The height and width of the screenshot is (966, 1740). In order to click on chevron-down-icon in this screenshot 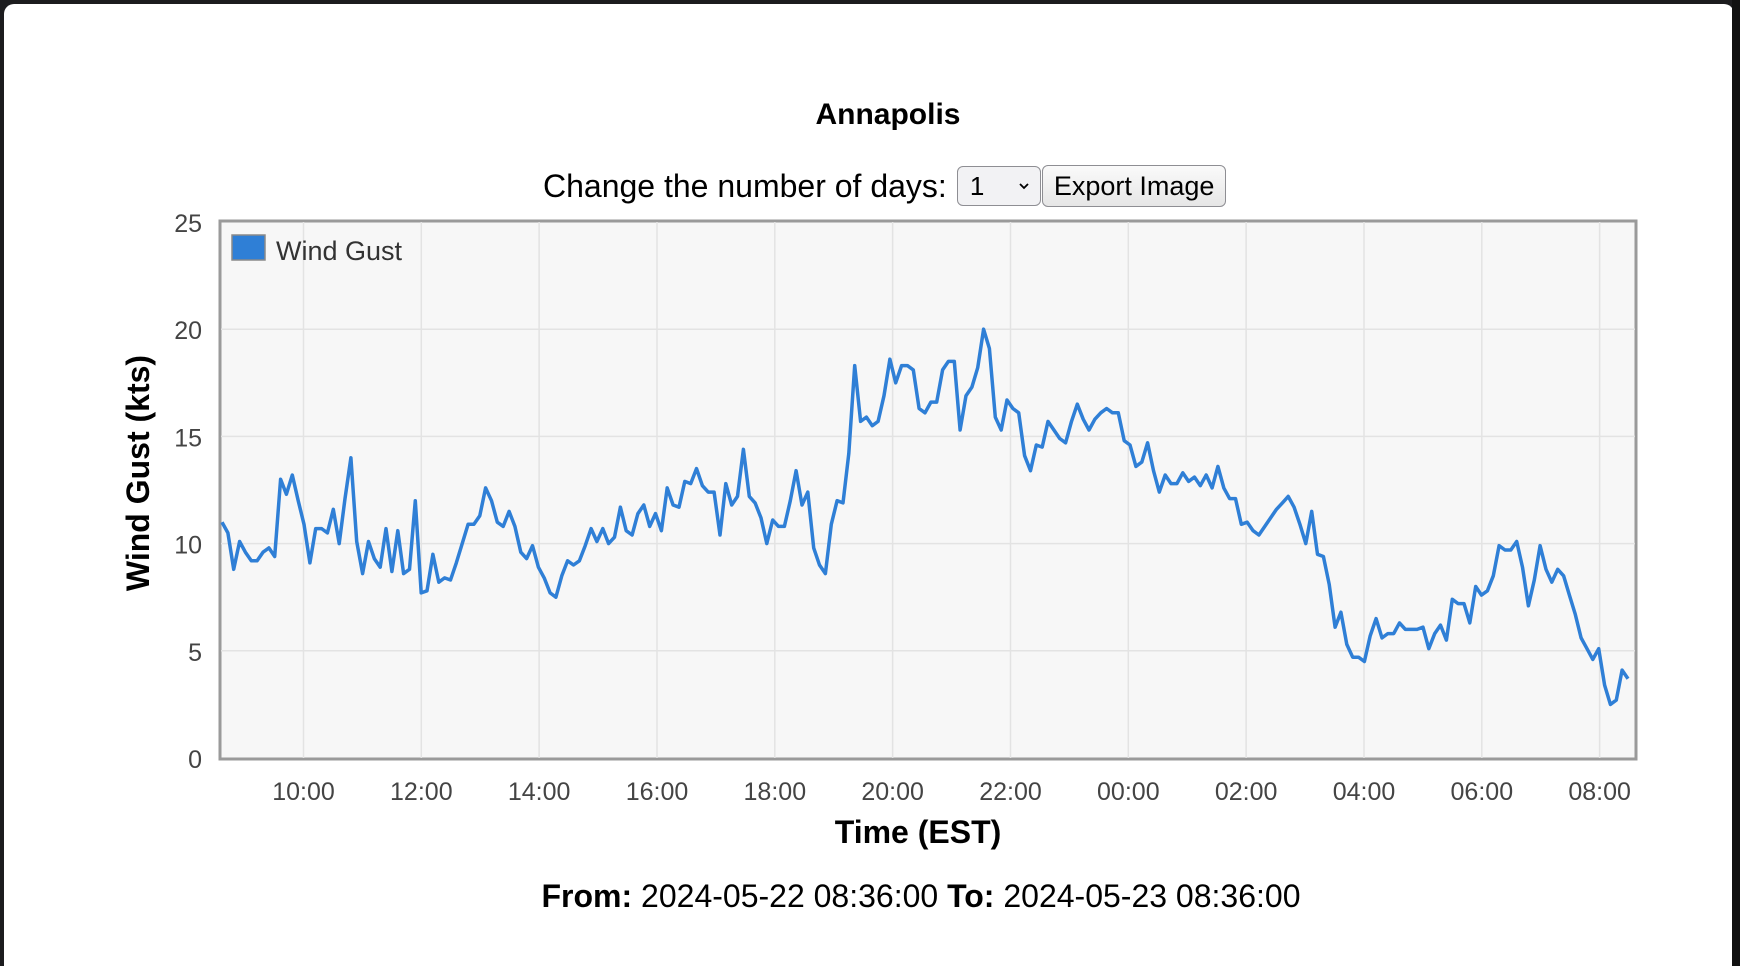, I will do `click(1024, 186)`.